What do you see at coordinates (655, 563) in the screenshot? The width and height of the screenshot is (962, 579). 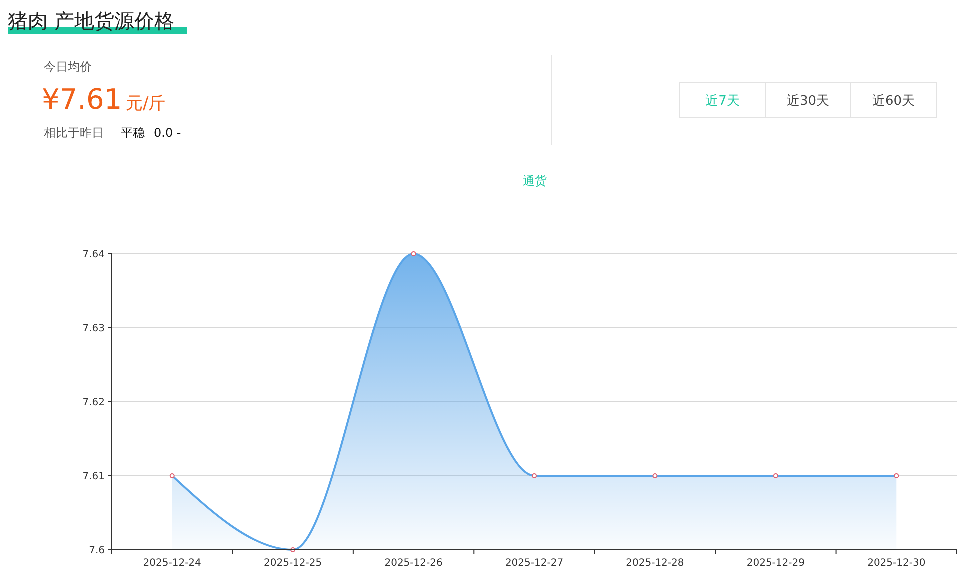 I see `x-tick-label: 2025-12-28` at bounding box center [655, 563].